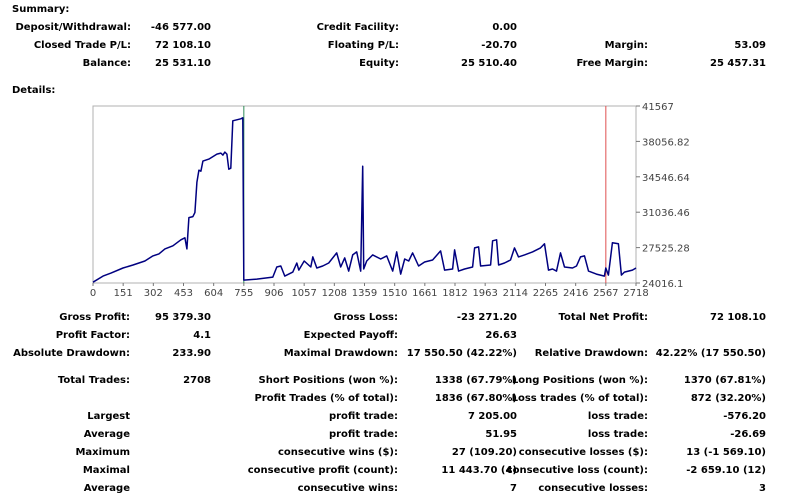 The width and height of the screenshot is (803, 500). Describe the element at coordinates (108, 416) in the screenshot. I see `largest-label: Largest` at that location.